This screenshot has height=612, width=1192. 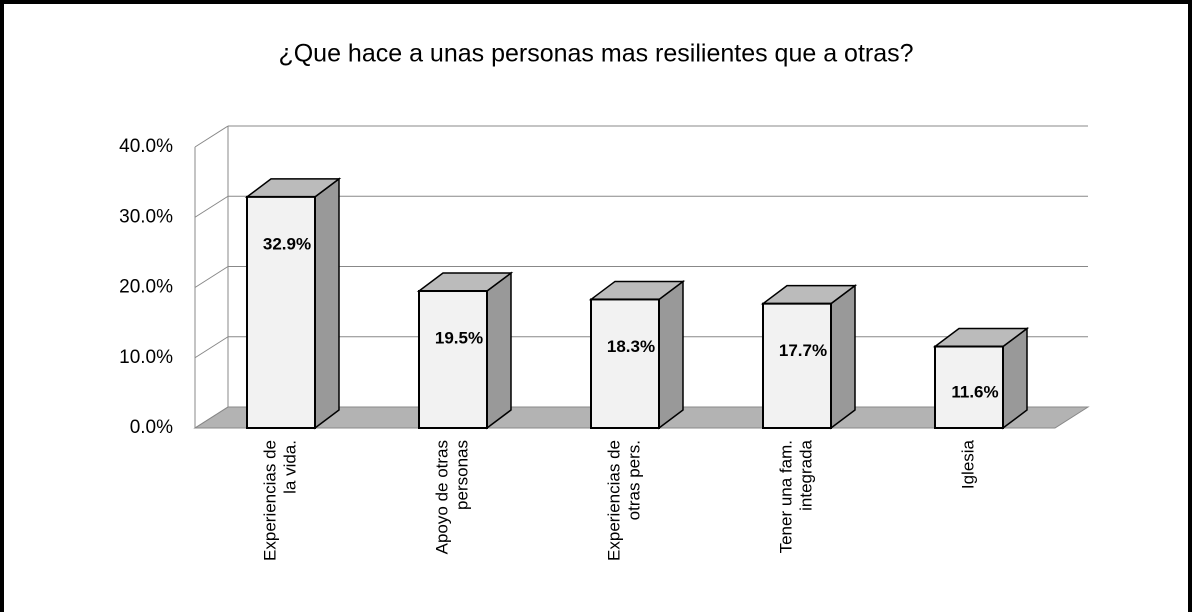 I want to click on x-tick-label: Tener una fam., so click(x=785, y=496).